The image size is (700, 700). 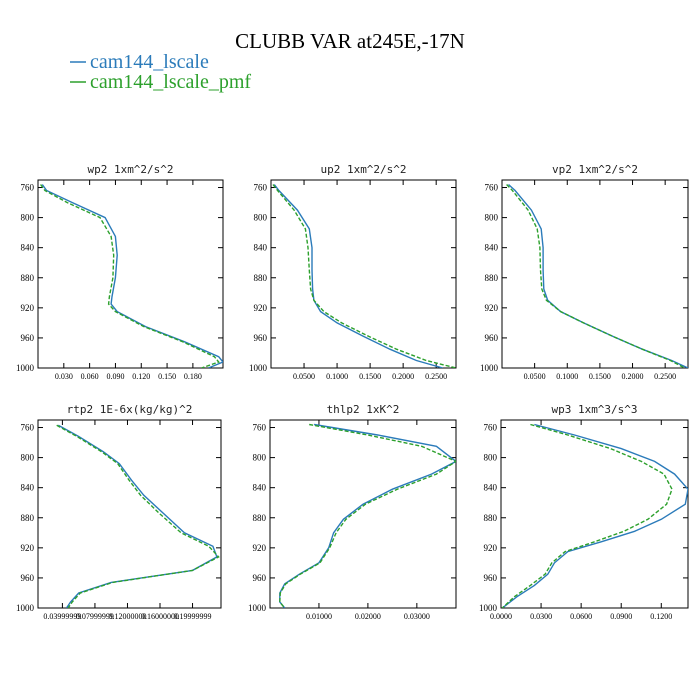 What do you see at coordinates (581, 616) in the screenshot?
I see `x-tick-label: 0.0600` at bounding box center [581, 616].